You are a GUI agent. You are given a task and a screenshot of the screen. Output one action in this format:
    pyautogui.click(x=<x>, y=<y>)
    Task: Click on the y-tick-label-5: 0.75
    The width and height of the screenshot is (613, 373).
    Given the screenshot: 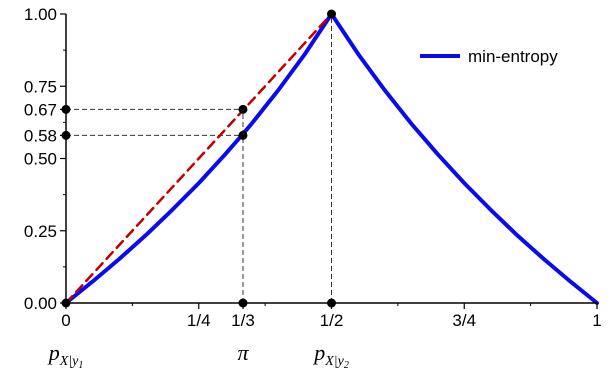 What is the action you would take?
    pyautogui.click(x=40, y=86)
    